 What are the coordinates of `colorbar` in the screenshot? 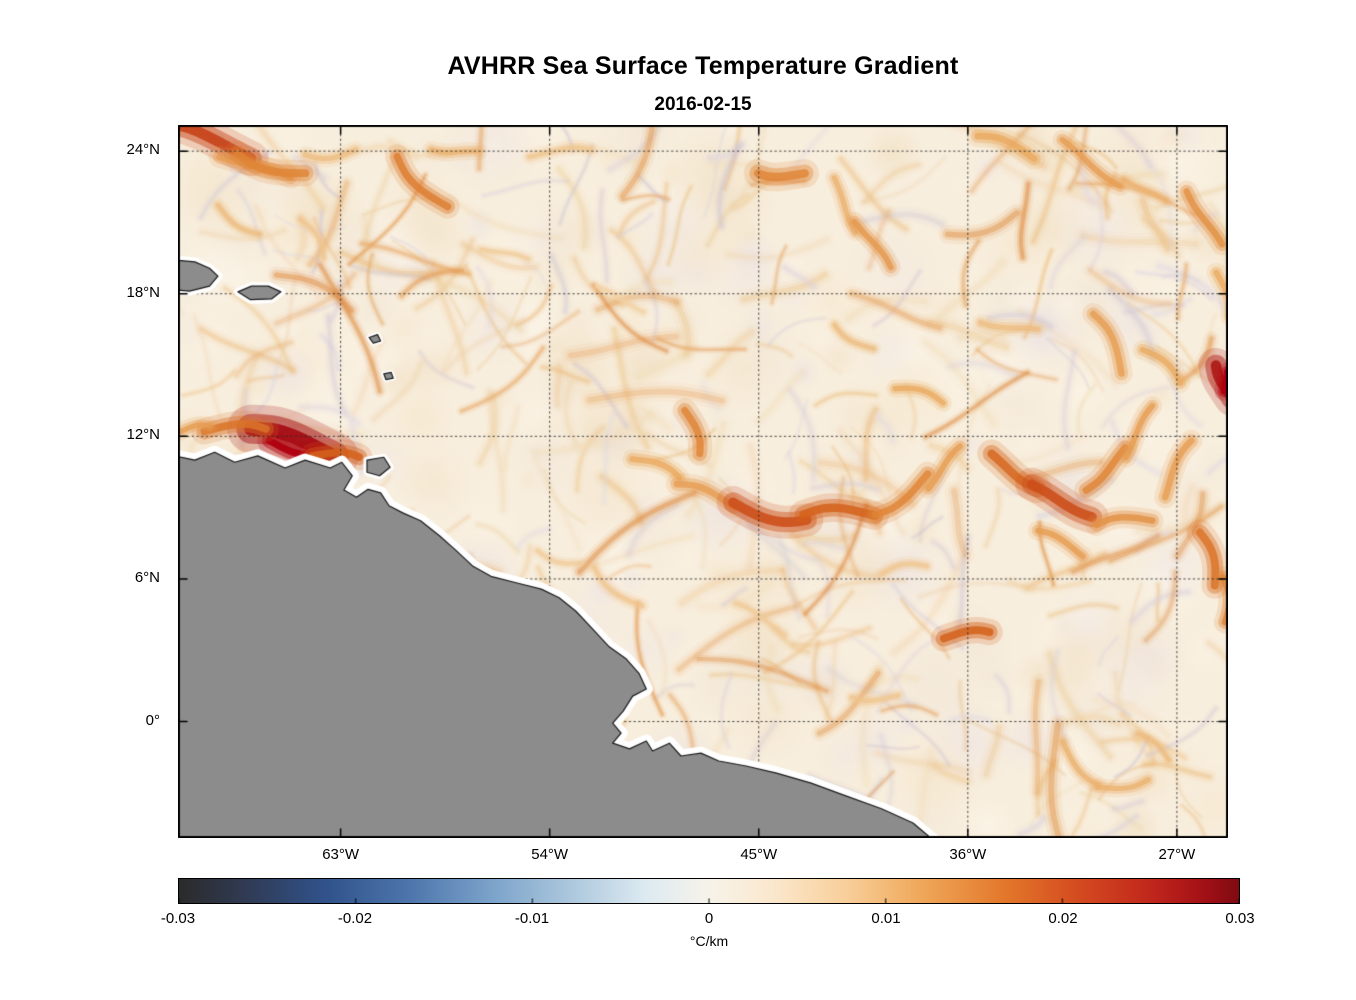 It's located at (709, 891).